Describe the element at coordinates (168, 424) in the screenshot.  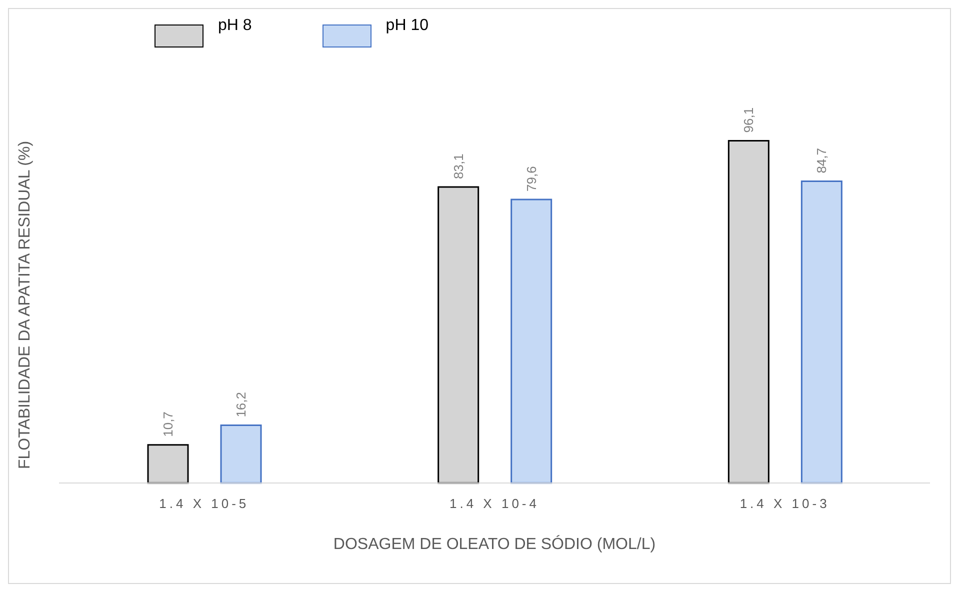
I see `data-label: 10,7` at that location.